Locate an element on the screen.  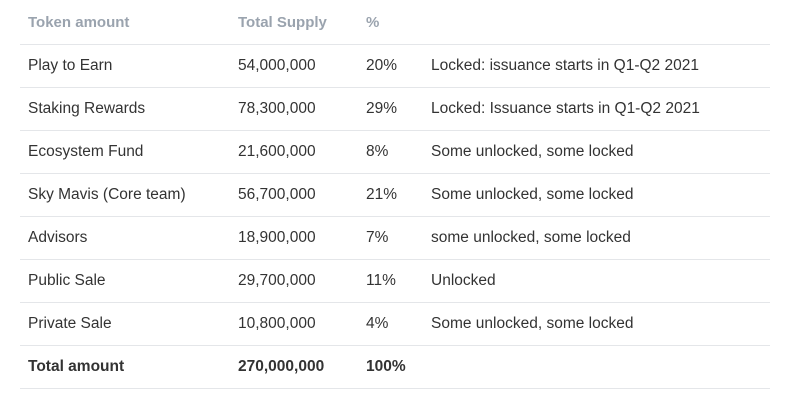
cell-percent: 8% is located at coordinates (390, 152).